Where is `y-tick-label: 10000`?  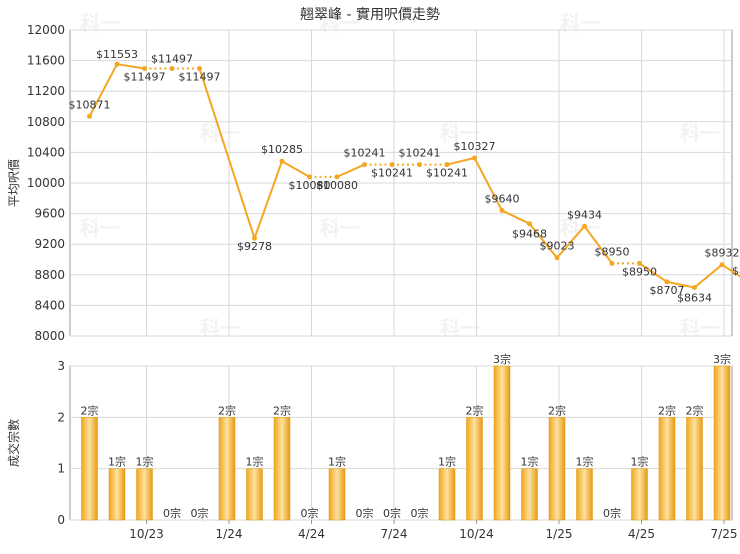
y-tick-label: 10000 is located at coordinates (46, 183).